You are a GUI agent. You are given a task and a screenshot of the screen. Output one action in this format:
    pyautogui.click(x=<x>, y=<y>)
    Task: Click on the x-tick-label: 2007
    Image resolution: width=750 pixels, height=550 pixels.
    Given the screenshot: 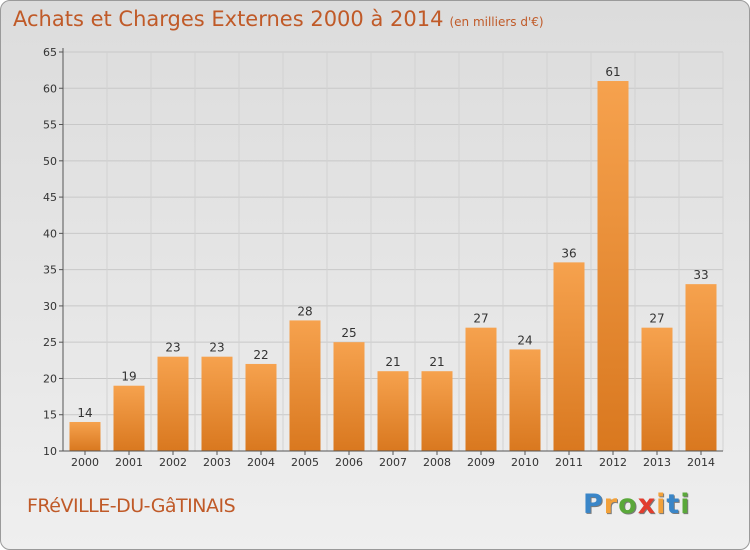 What is the action you would take?
    pyautogui.click(x=393, y=462)
    